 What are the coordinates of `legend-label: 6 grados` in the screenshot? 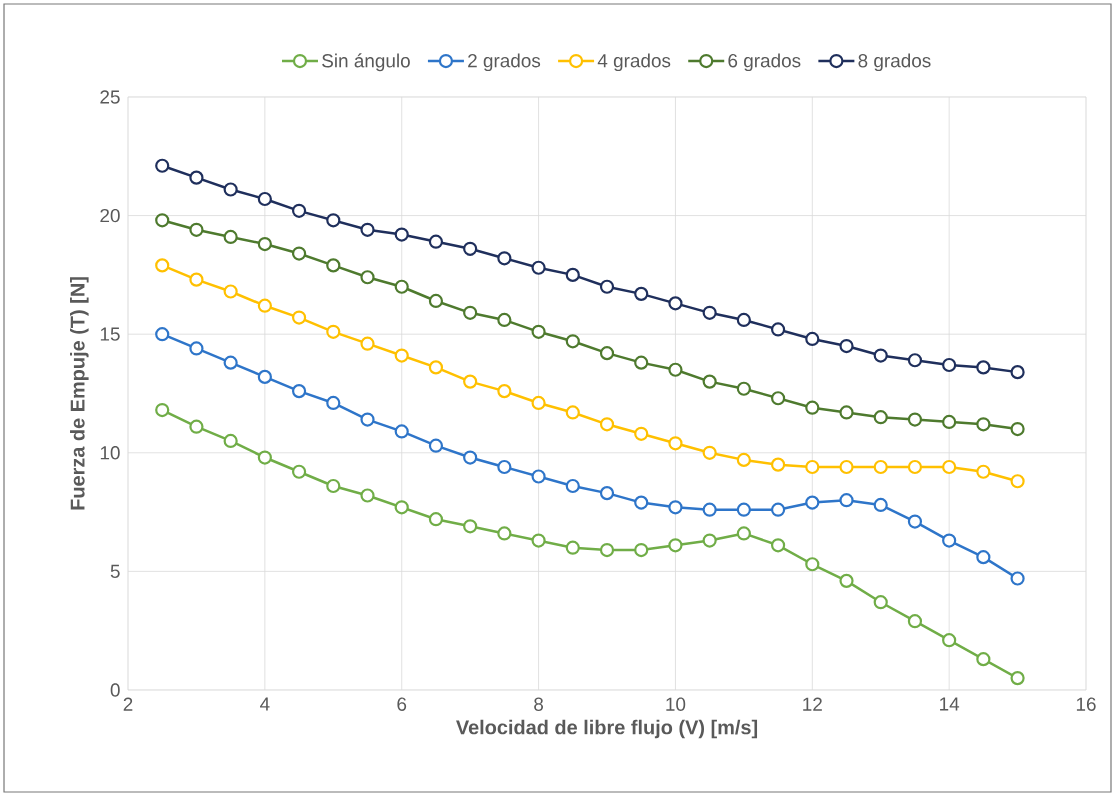 It's located at (764, 62).